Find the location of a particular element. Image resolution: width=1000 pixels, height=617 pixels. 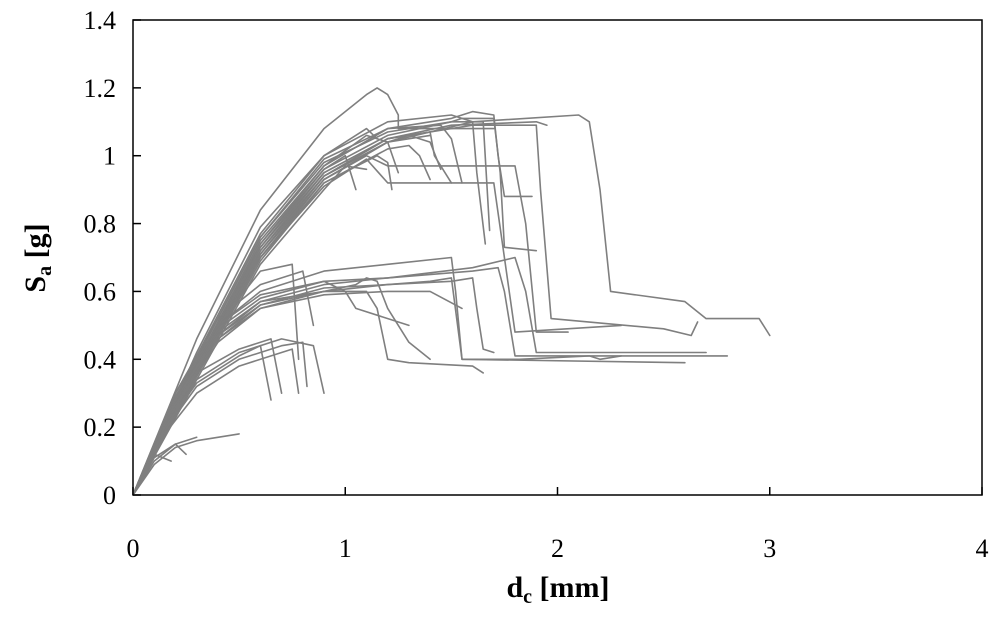

x-tick-label: 2 is located at coordinates (557, 548).